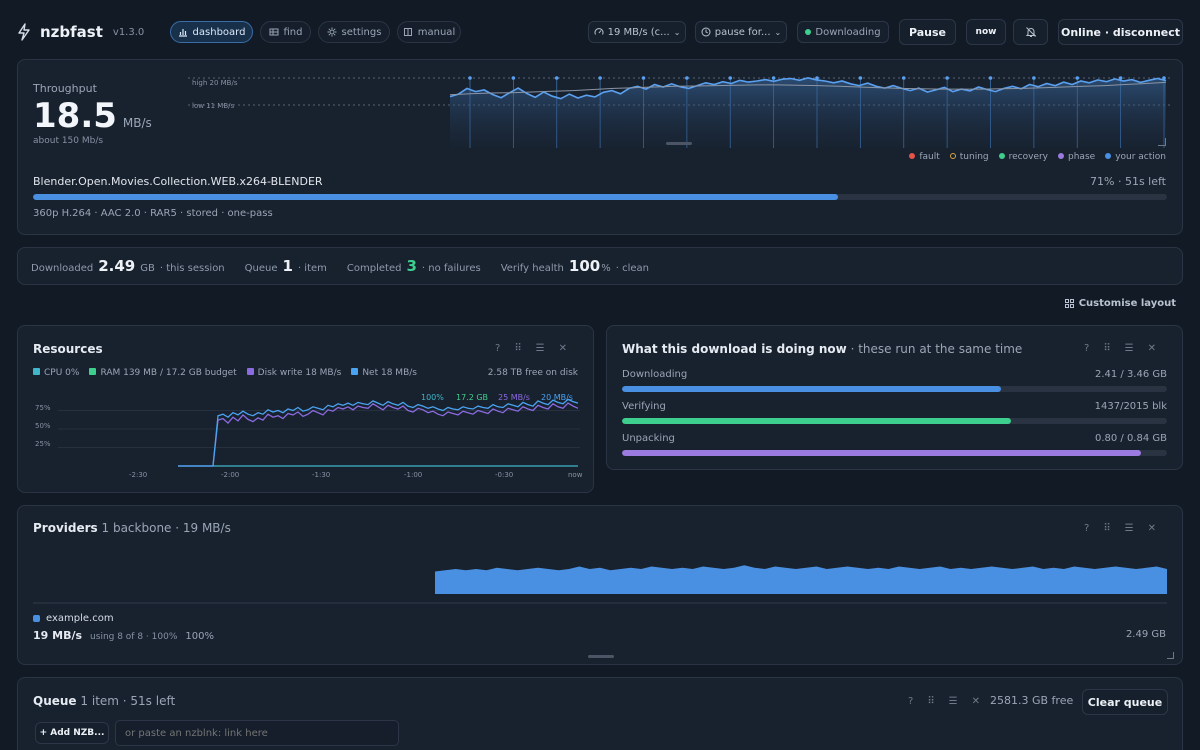  Describe the element at coordinates (257, 733) in the screenshot. I see `nzblnk-input` at that location.